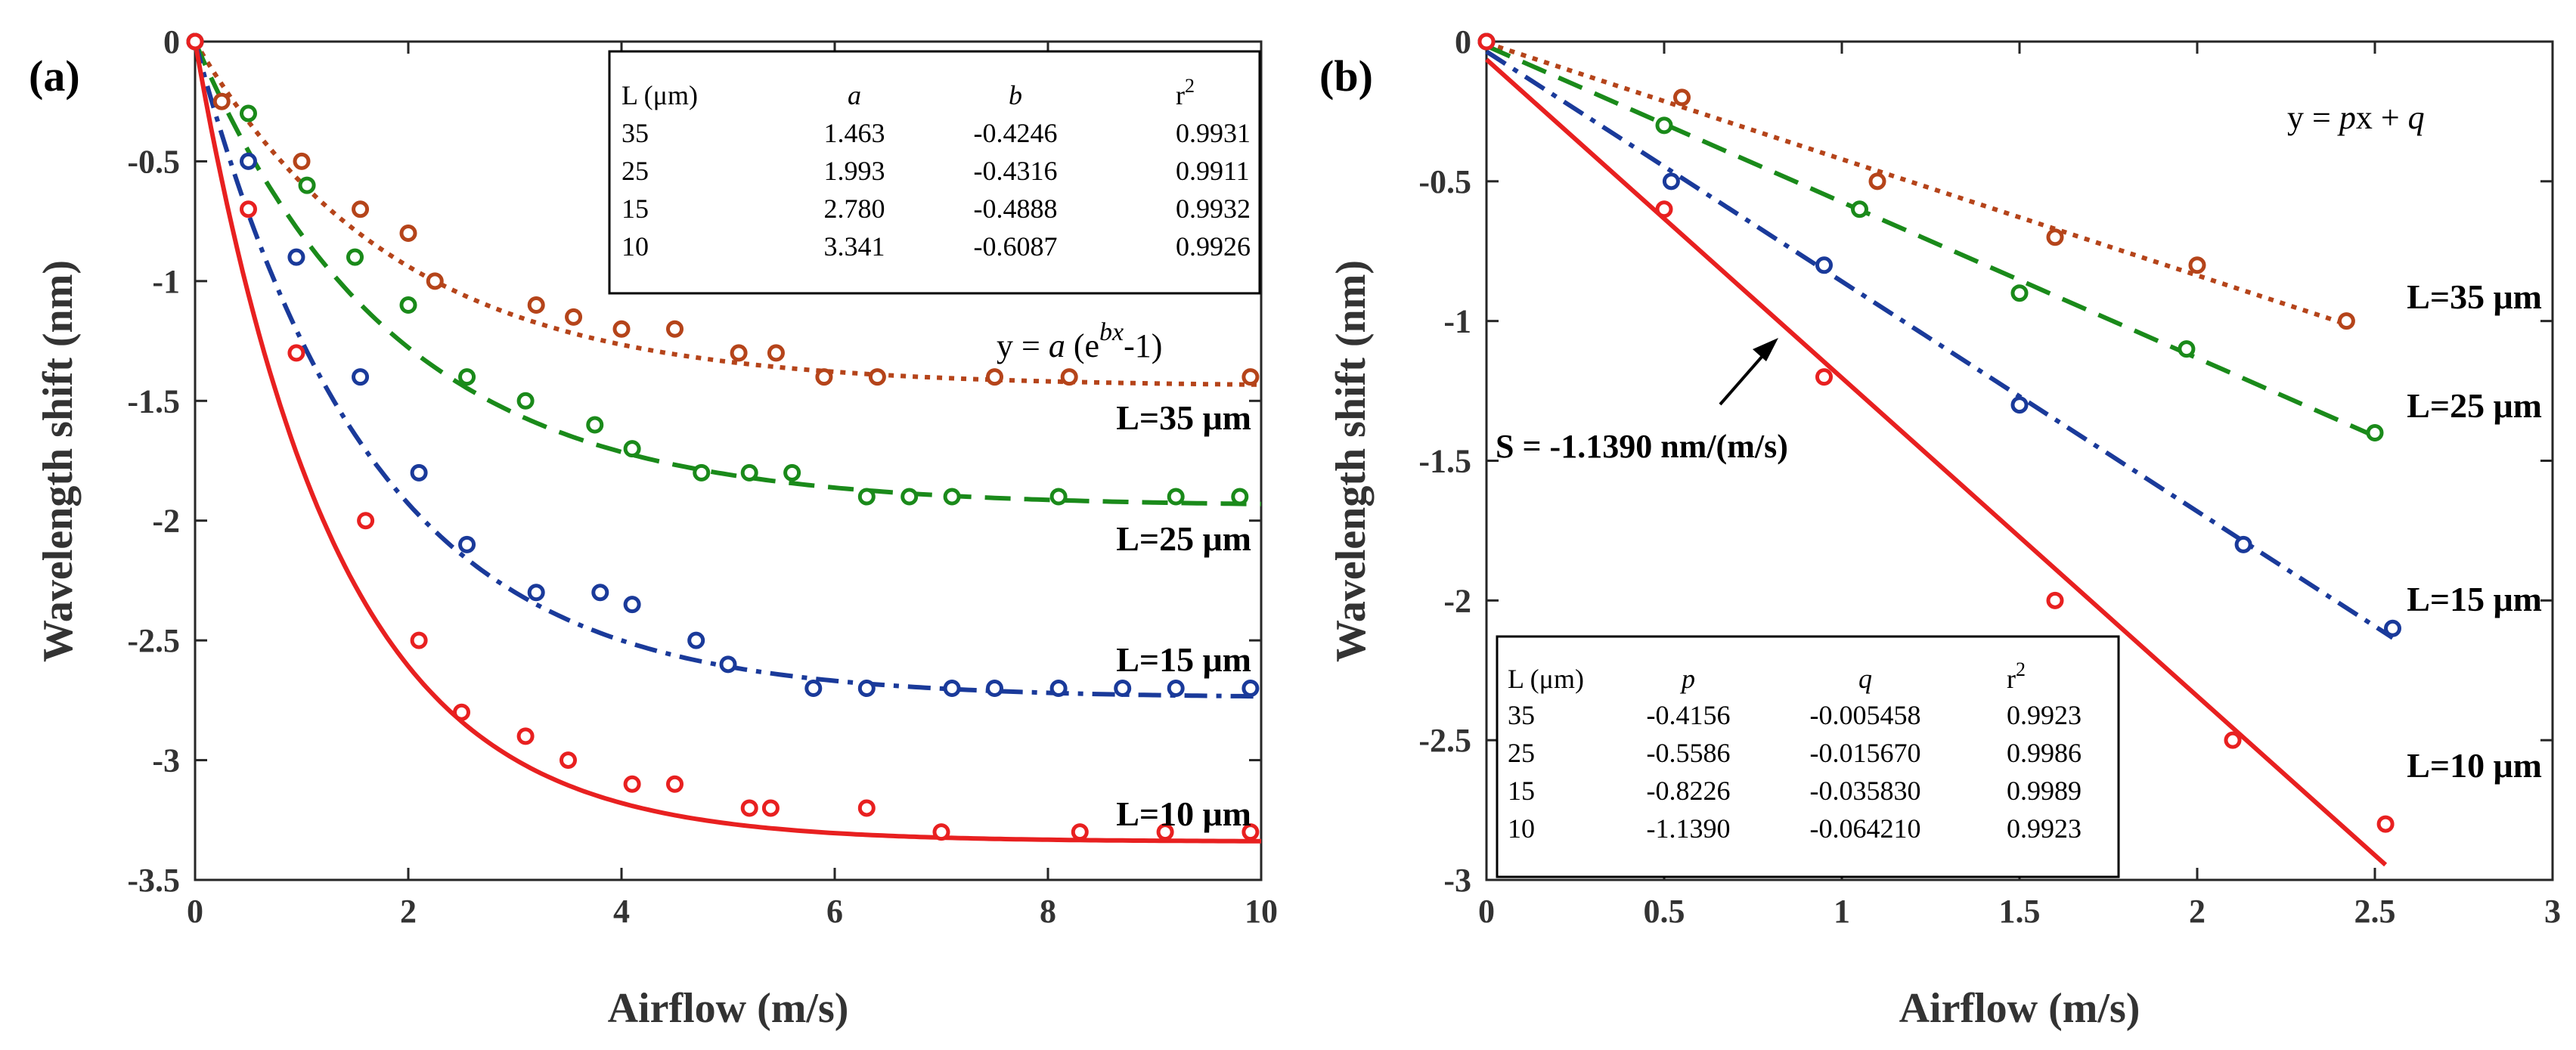  What do you see at coordinates (2044, 753) in the screenshot?
I see `panel-b-table-cell: 0.9986` at bounding box center [2044, 753].